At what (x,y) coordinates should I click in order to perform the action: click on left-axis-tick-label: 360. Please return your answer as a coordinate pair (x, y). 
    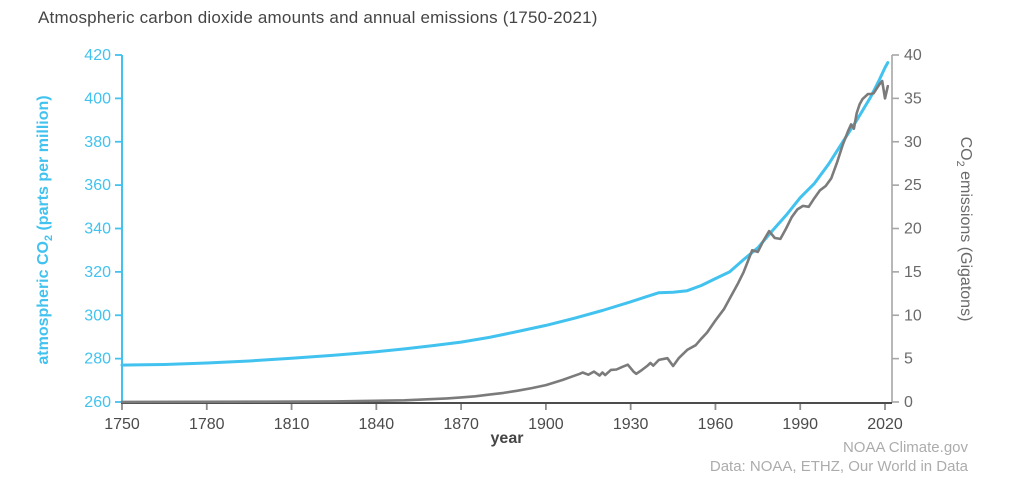
    Looking at the image, I should click on (97, 185).